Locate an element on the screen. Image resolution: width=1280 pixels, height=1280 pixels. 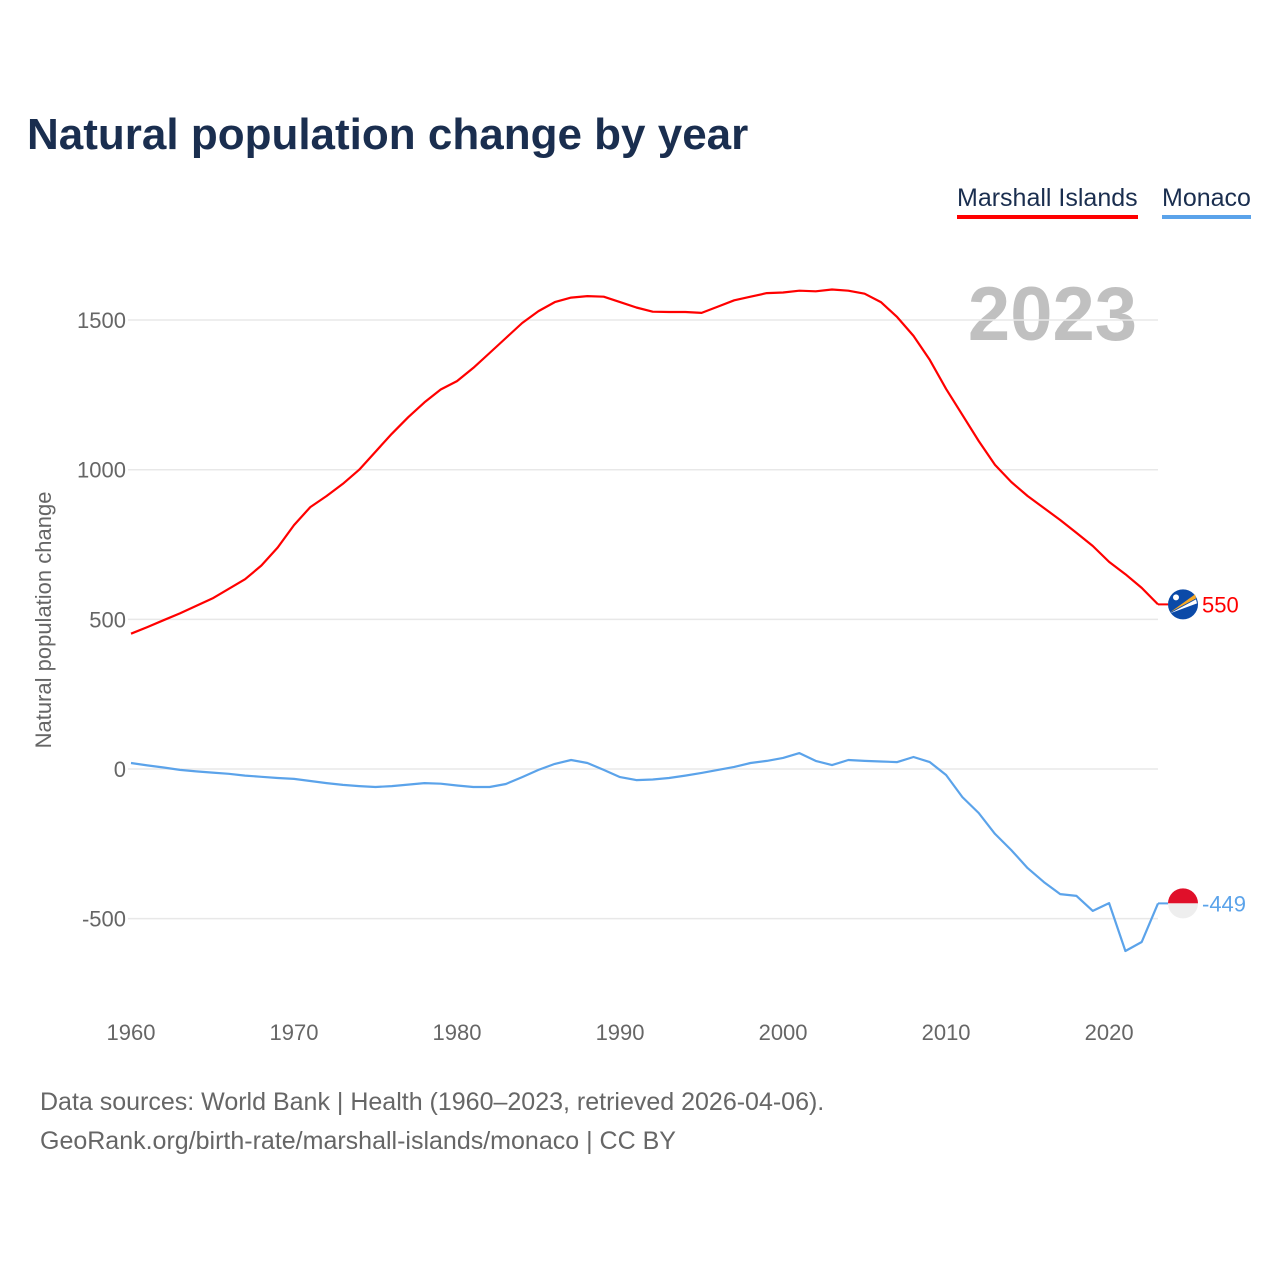
flag-star is located at coordinates (1176, 597).